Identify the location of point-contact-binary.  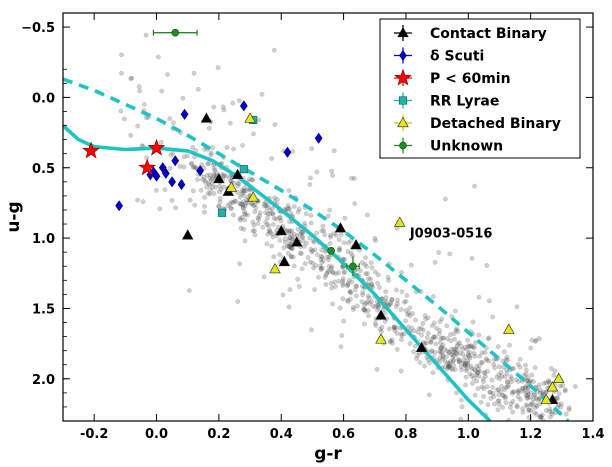
(281, 230).